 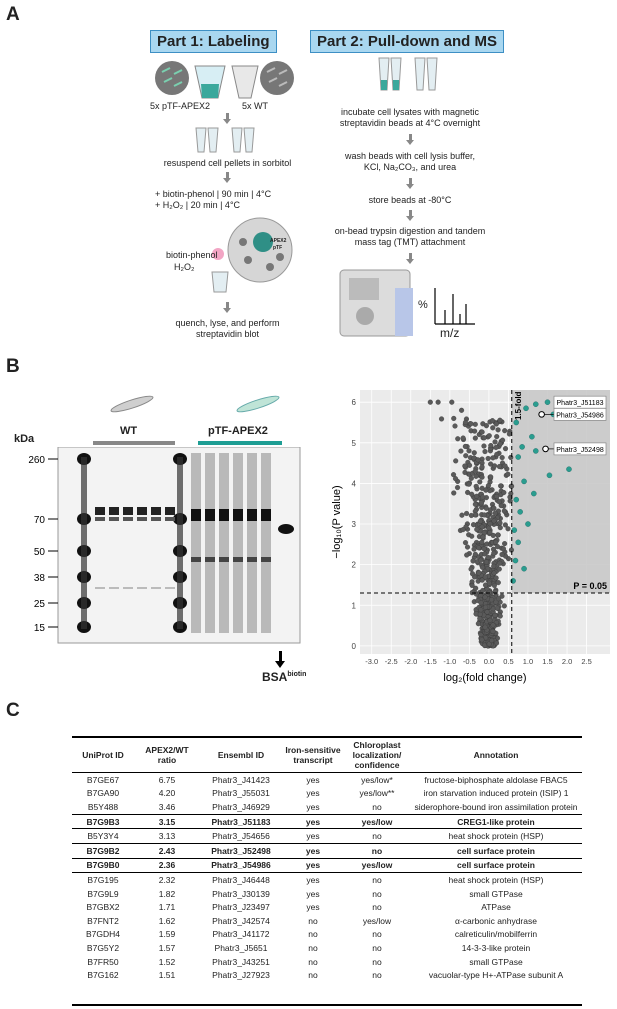 I want to click on y-axis-label: −log₁₀(P value), so click(x=337, y=521).